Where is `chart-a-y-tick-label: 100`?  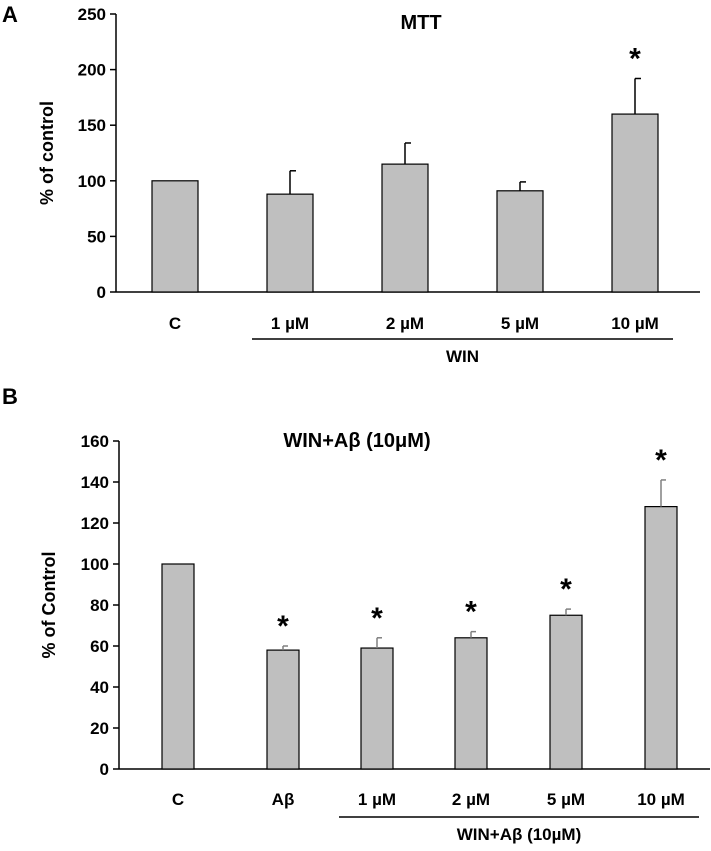
chart-a-y-tick-label: 100 is located at coordinates (92, 181).